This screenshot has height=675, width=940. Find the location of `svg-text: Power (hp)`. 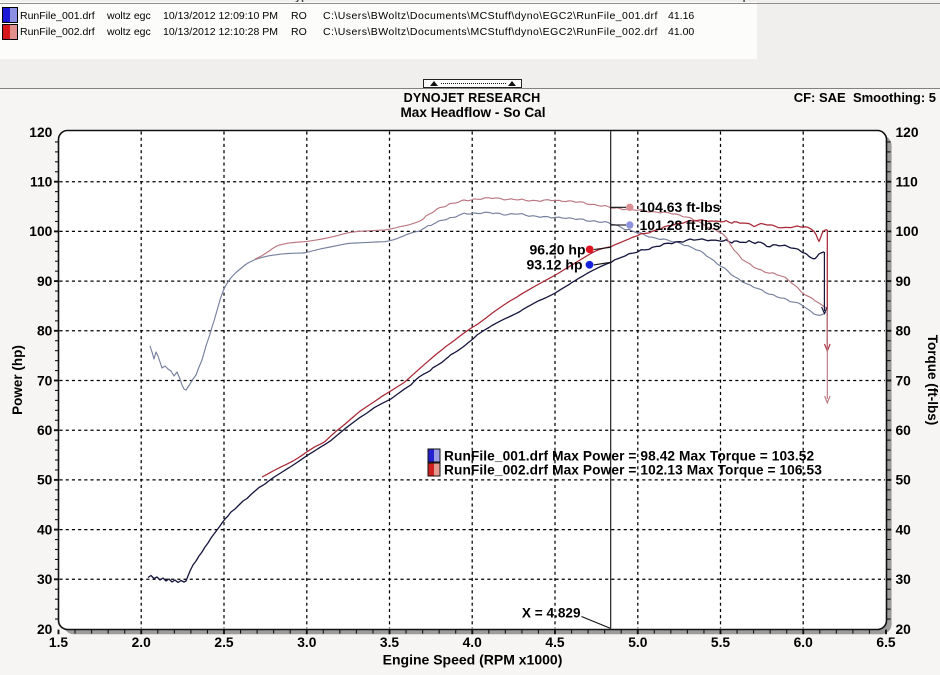

svg-text: Power (hp) is located at coordinates (17, 380).